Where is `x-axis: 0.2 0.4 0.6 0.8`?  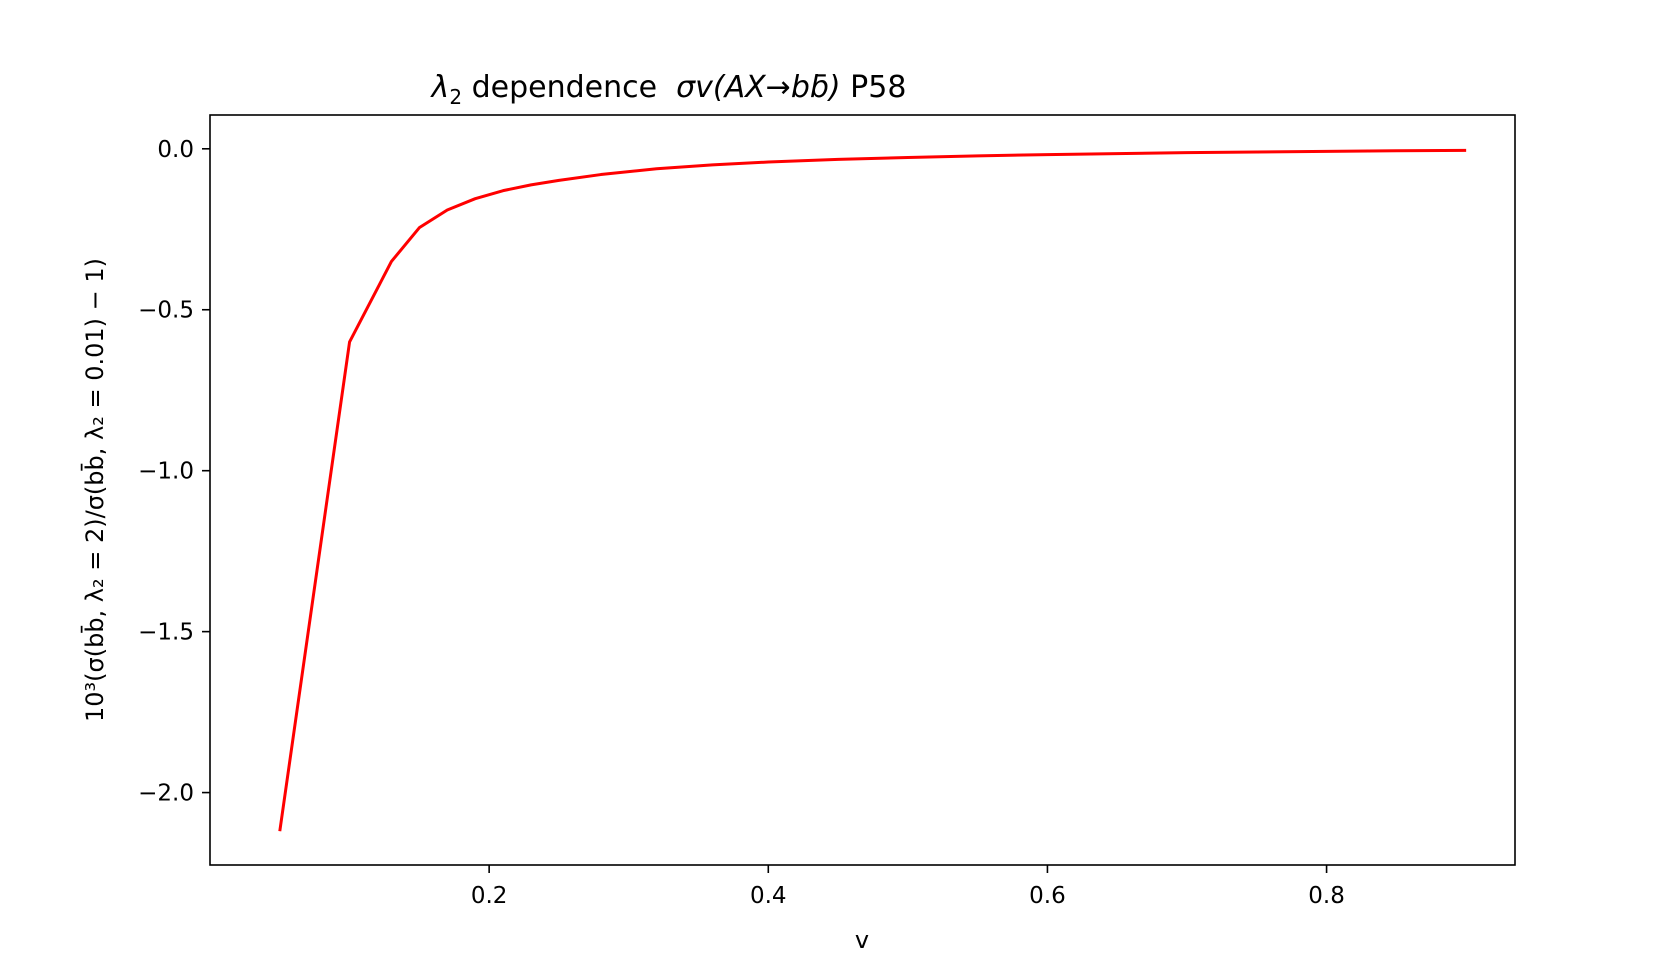 x-axis: 0.2 0.4 0.6 0.8 is located at coordinates (908, 887).